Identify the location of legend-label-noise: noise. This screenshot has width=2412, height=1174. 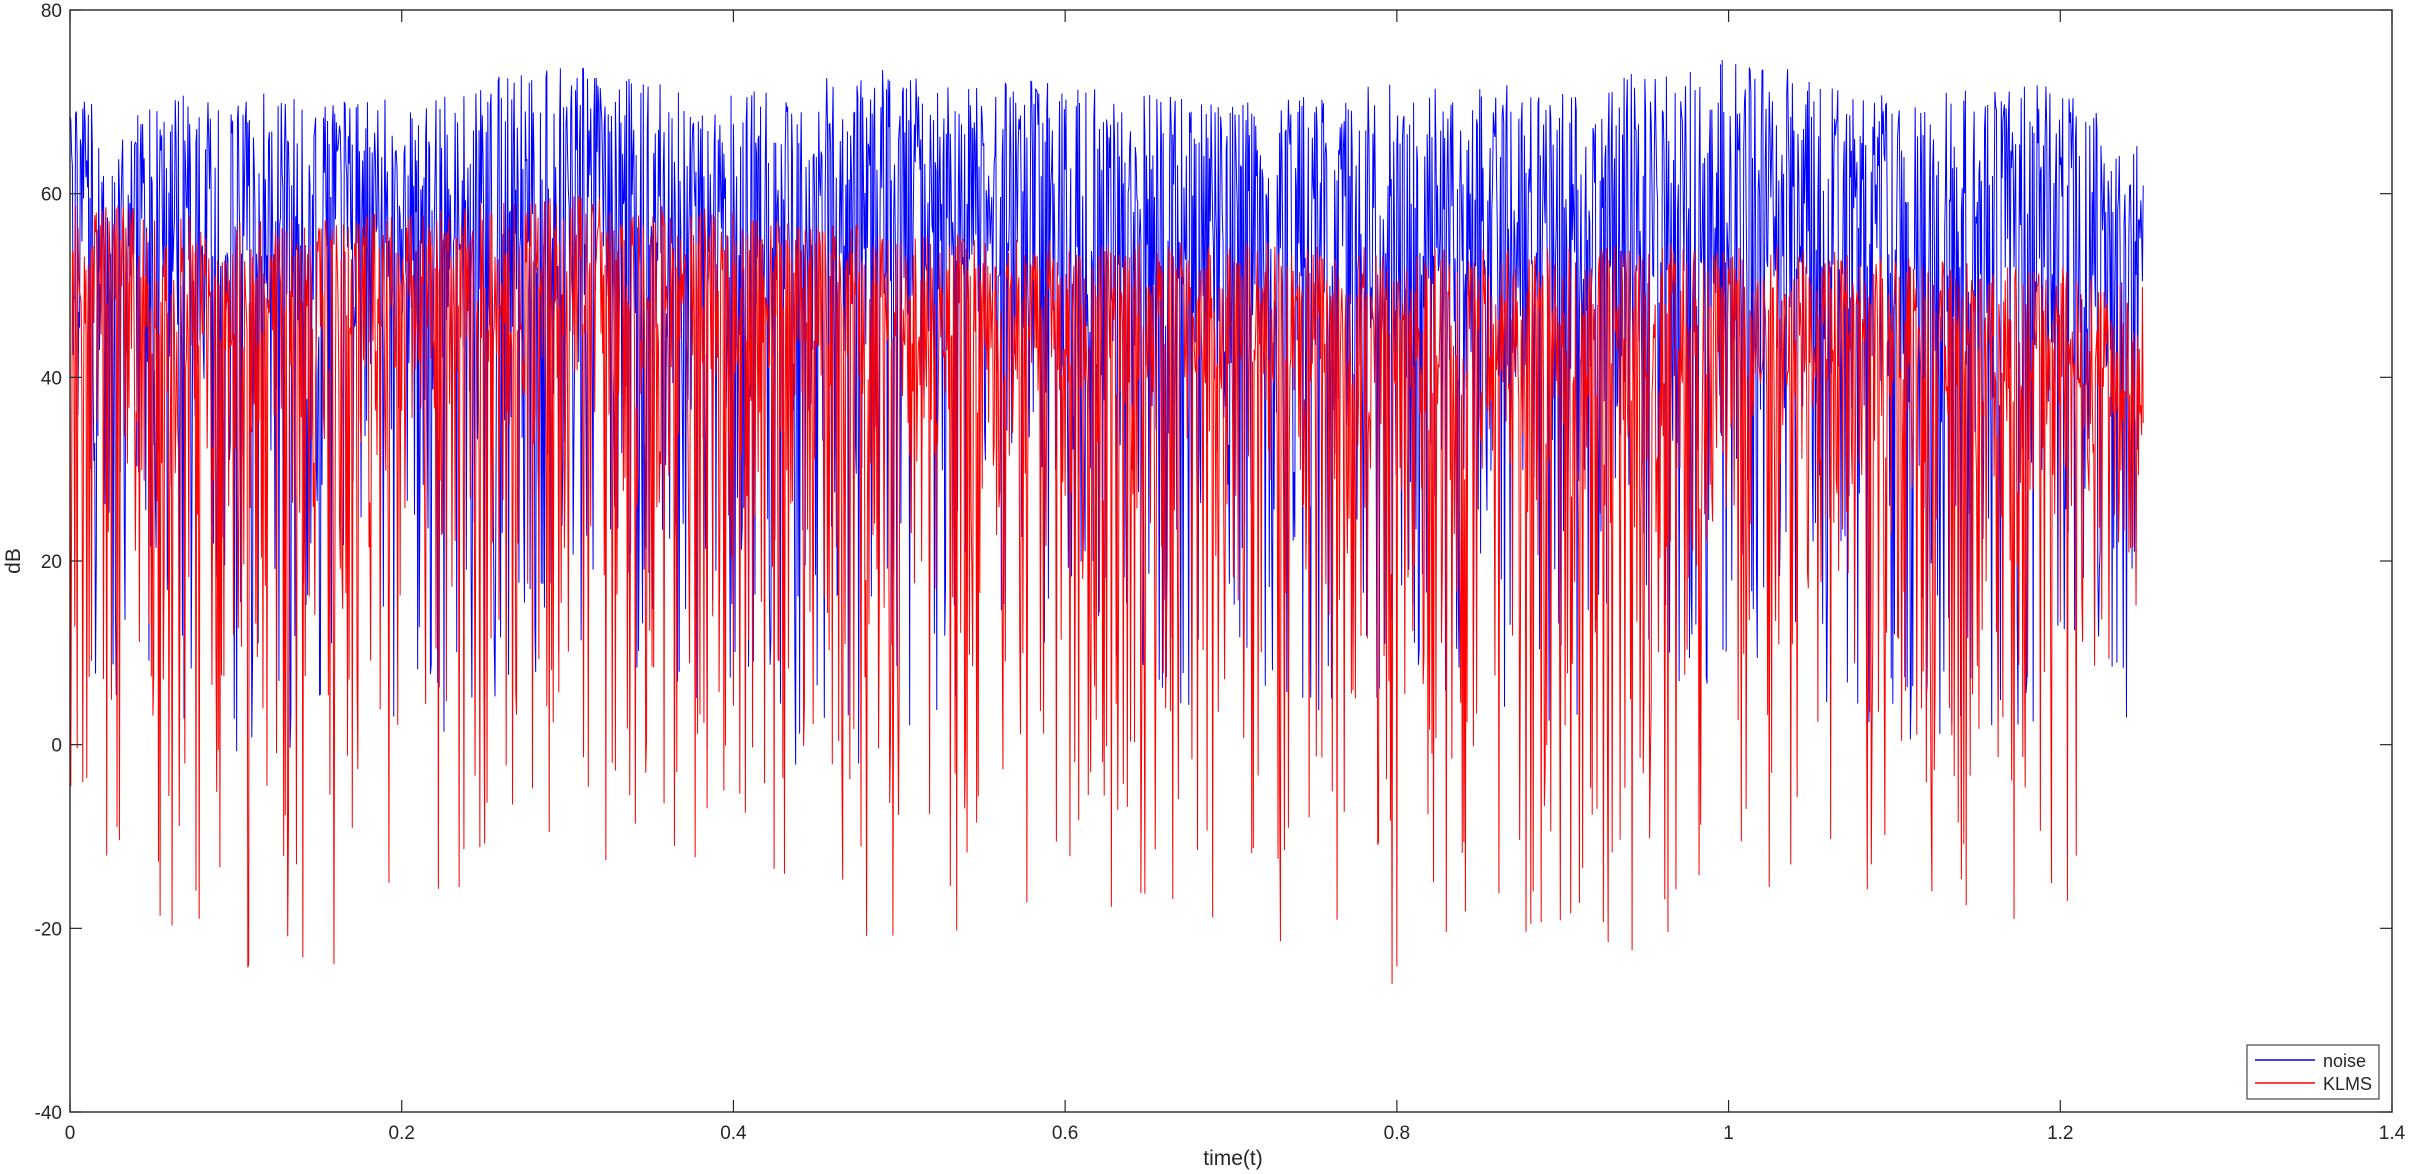
(2344, 1061).